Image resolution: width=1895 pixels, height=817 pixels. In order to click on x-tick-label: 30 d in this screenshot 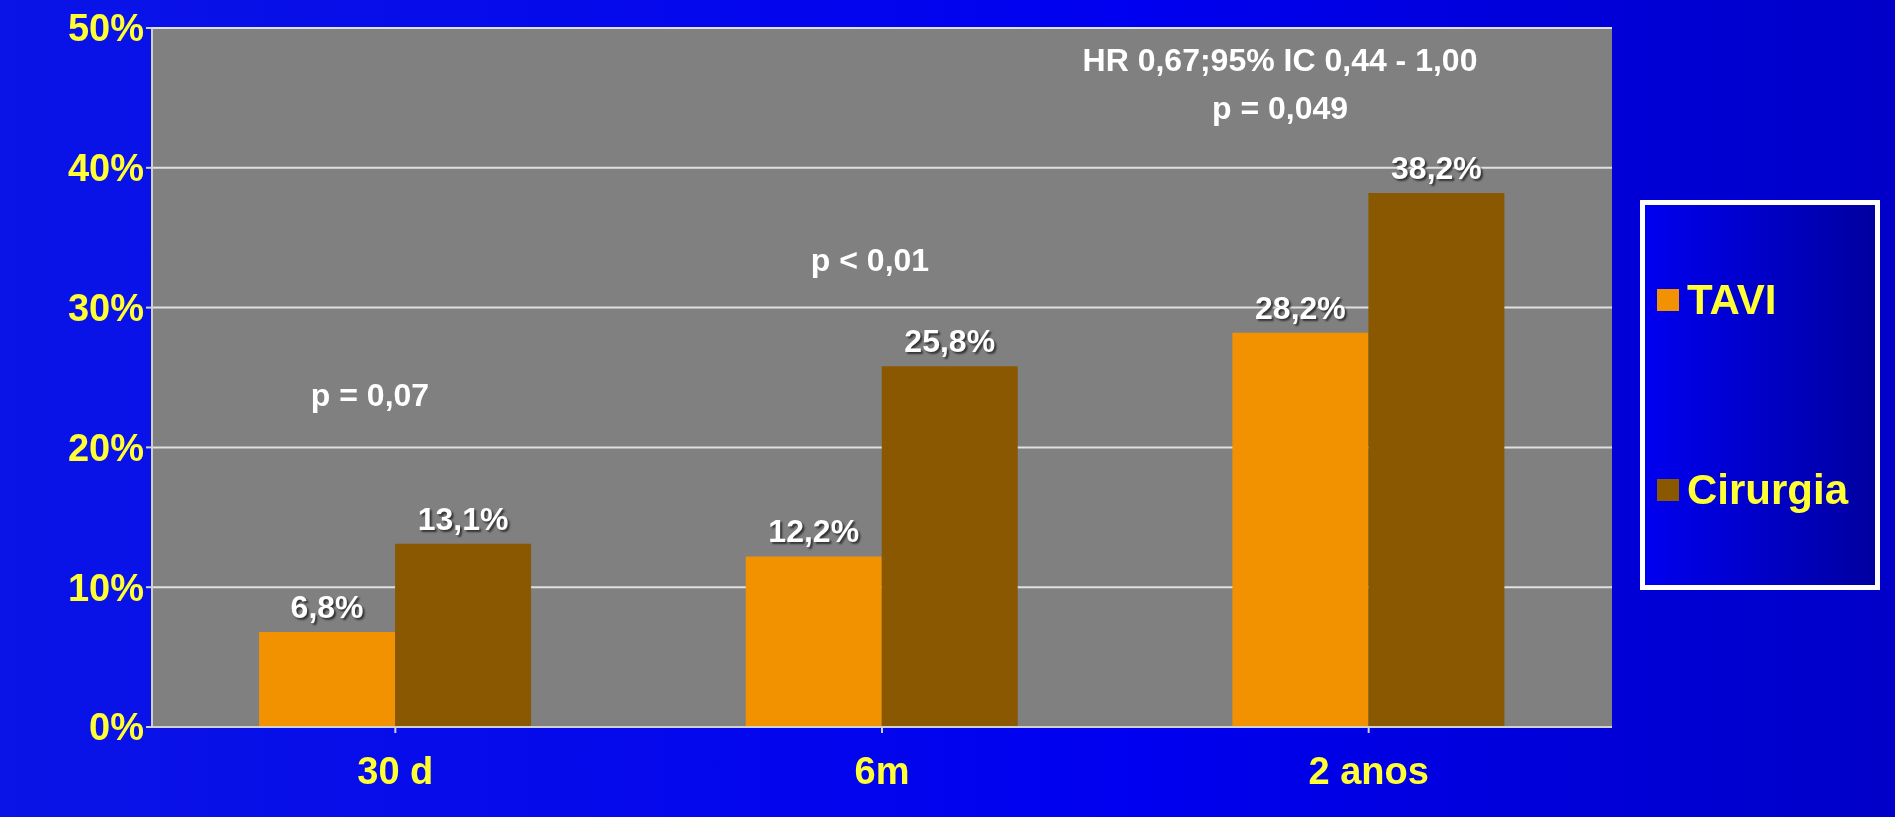, I will do `click(395, 770)`.